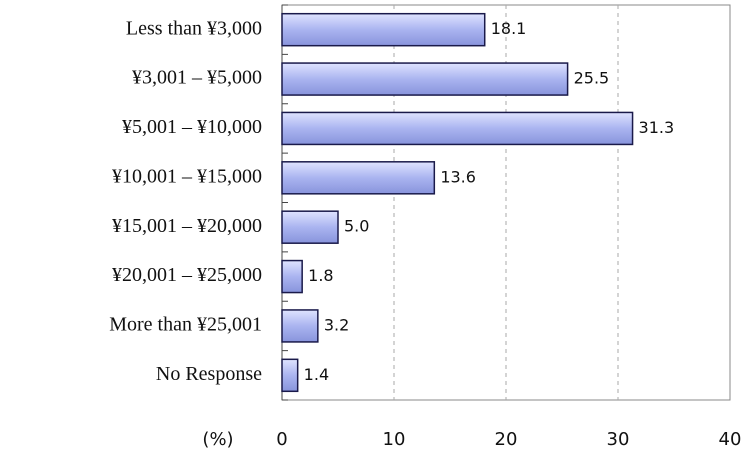  I want to click on data-label: 5.0, so click(356, 226).